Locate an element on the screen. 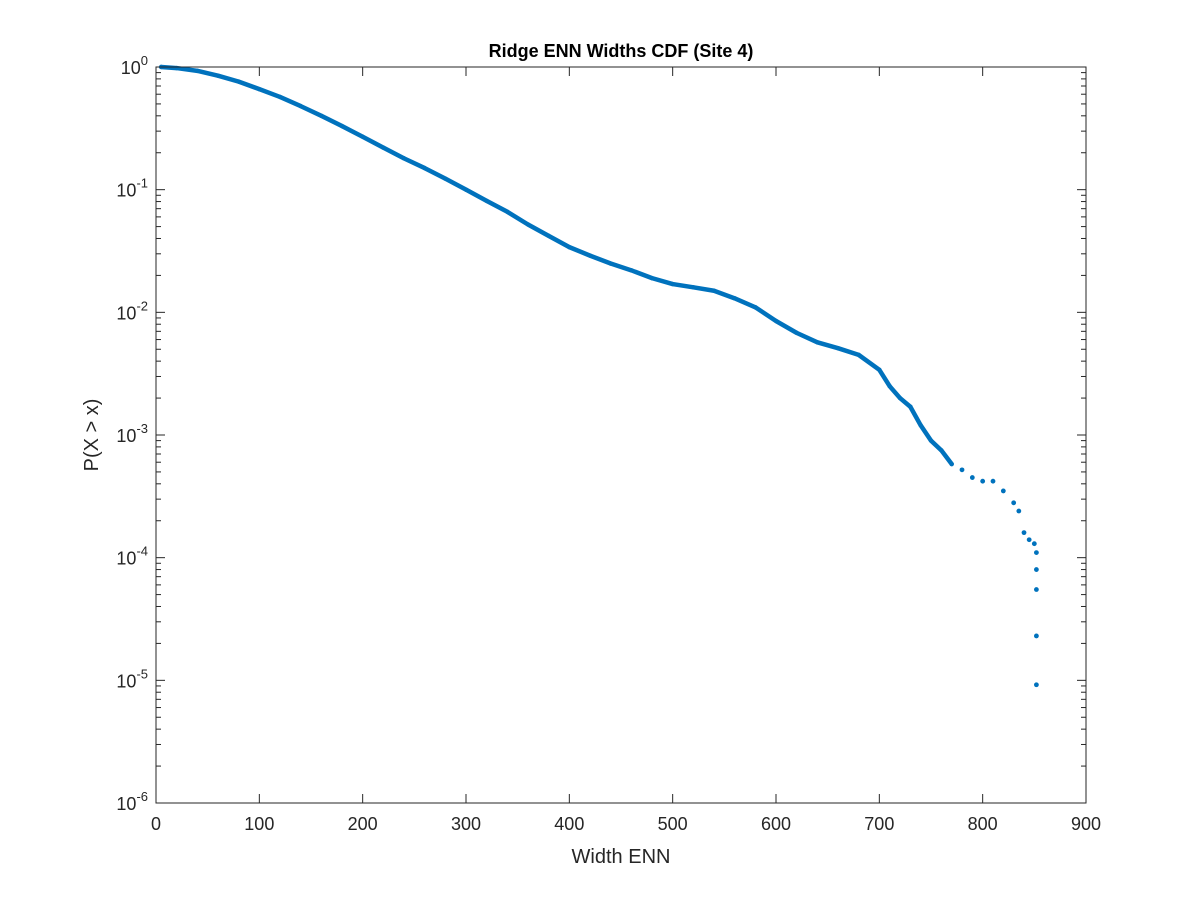 The image size is (1200, 900). x-tick-label: 400 is located at coordinates (569, 824).